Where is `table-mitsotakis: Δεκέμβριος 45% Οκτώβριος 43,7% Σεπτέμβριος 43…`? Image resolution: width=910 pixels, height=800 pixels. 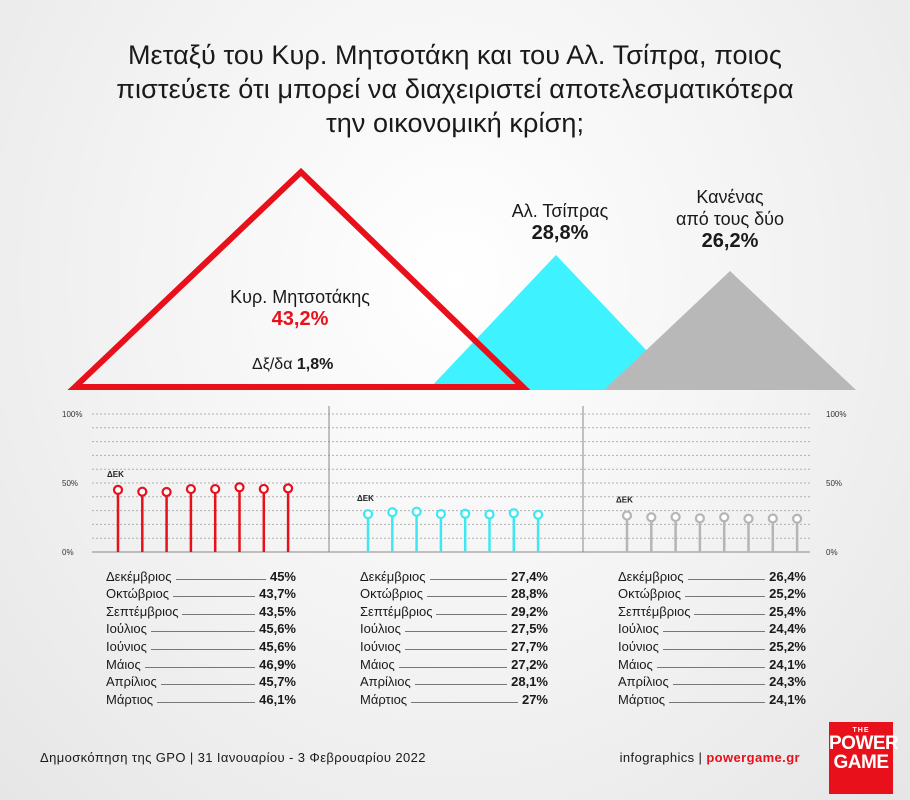 table-mitsotakis: Δεκέμβριος 45% Οκτώβριος 43,7% Σεπτέμβριος 43… is located at coordinates (201, 636).